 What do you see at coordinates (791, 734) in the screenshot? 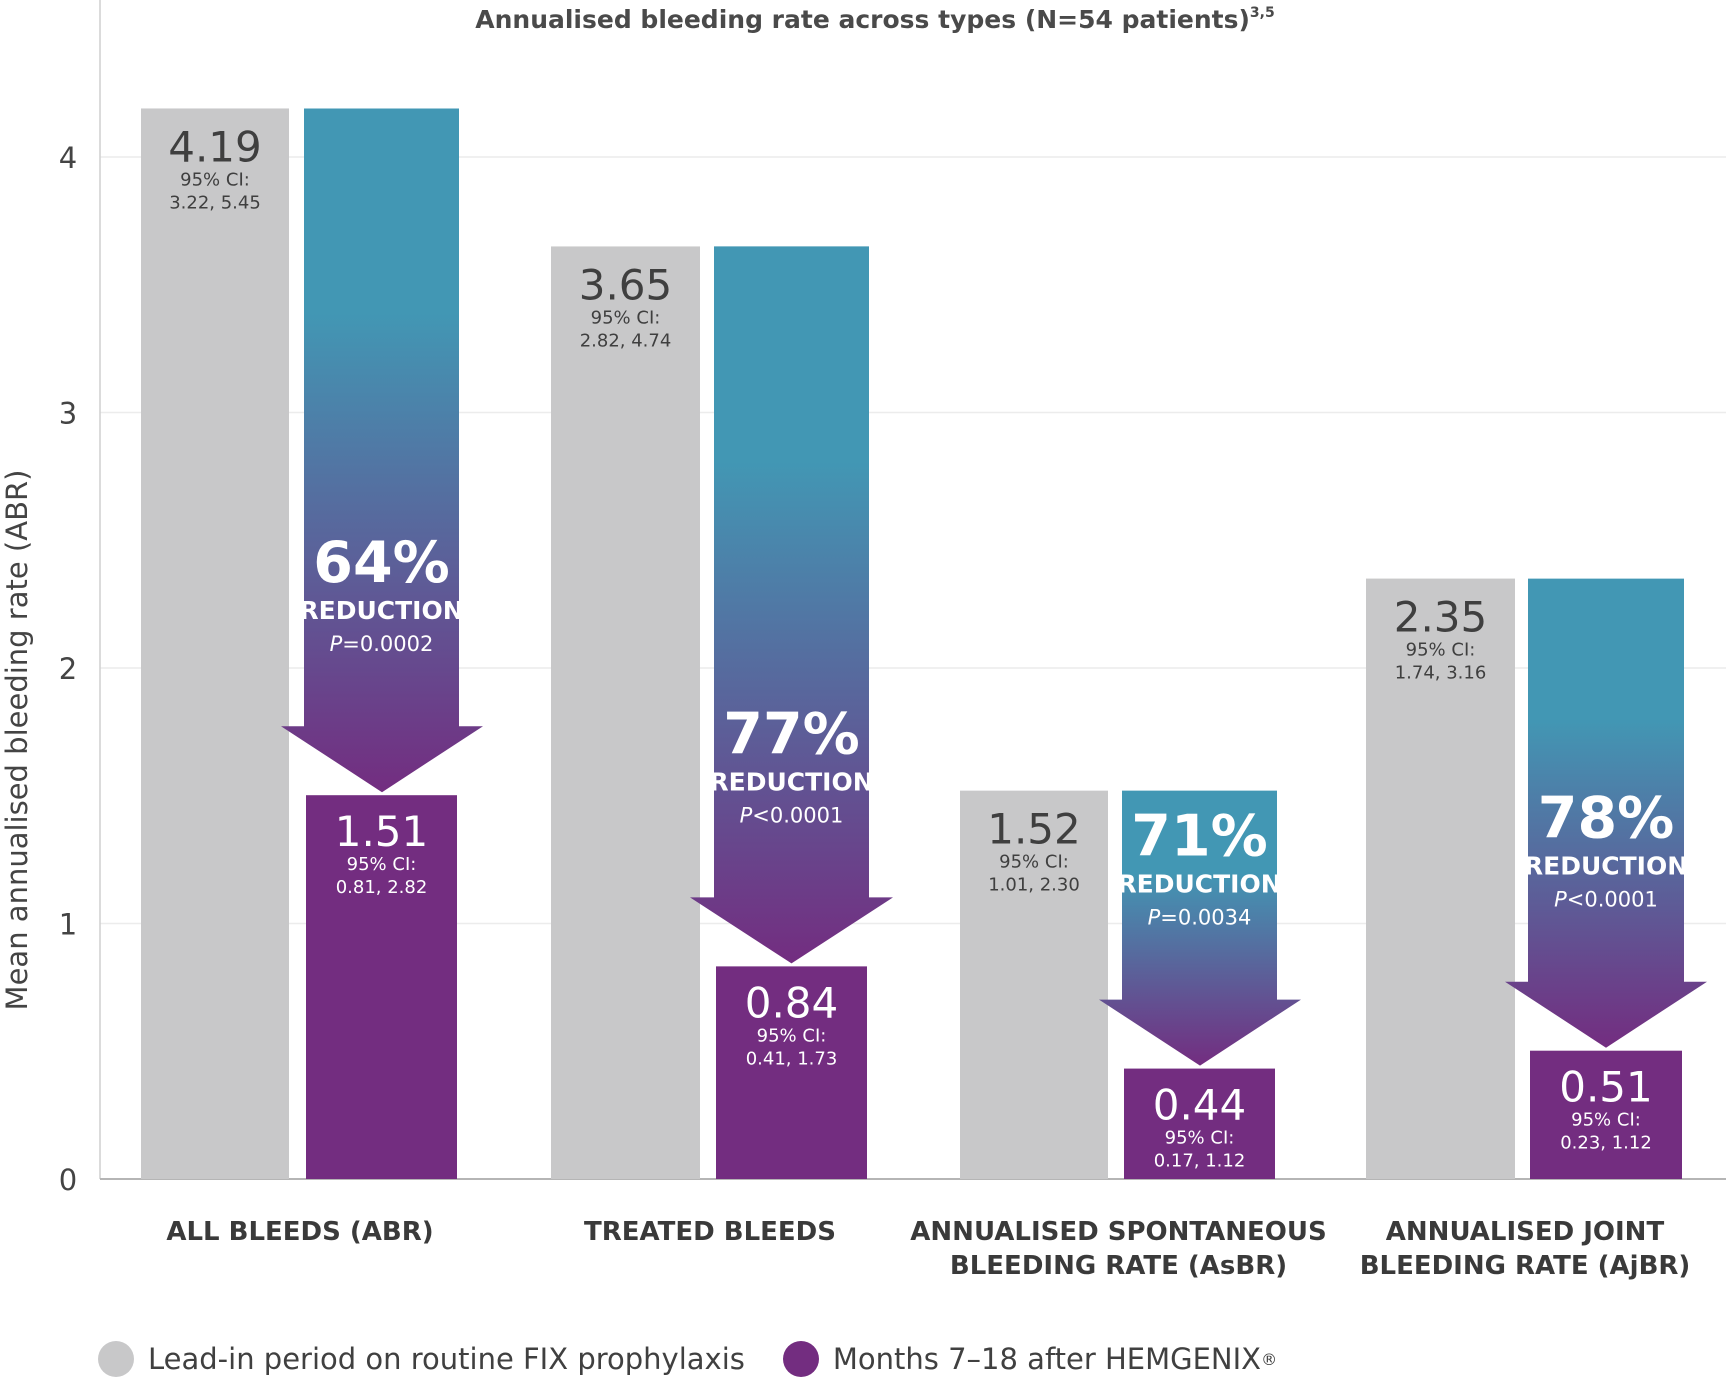
I see `reduction-percent: 77%` at bounding box center [791, 734].